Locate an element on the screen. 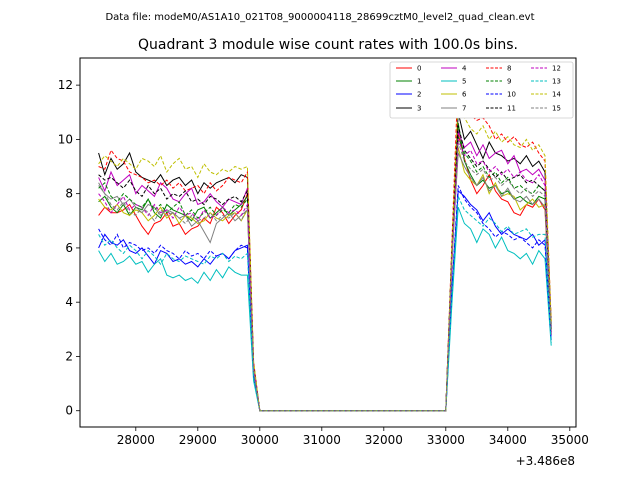 The image size is (640, 480). legend-label-14: 14 is located at coordinates (556, 95).